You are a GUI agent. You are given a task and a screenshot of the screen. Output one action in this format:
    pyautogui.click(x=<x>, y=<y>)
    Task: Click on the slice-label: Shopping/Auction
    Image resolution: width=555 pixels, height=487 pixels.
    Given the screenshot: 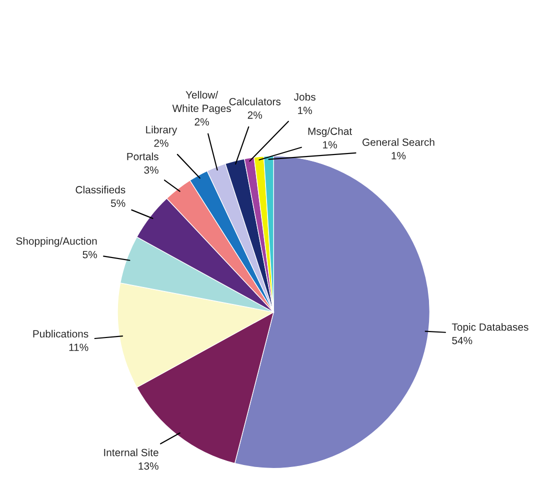 What is the action you would take?
    pyautogui.click(x=56, y=242)
    